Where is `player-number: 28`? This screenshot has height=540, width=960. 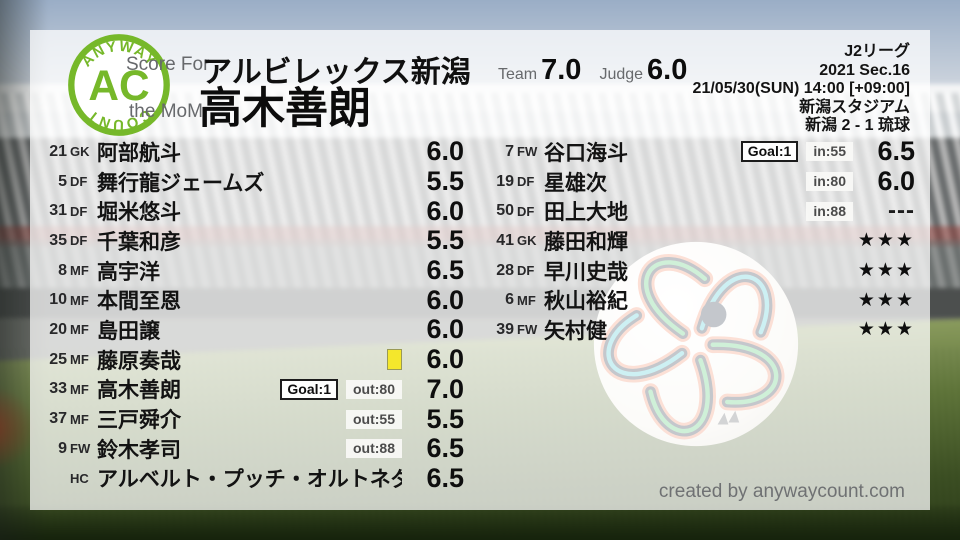 player-number: 28 is located at coordinates (505, 270).